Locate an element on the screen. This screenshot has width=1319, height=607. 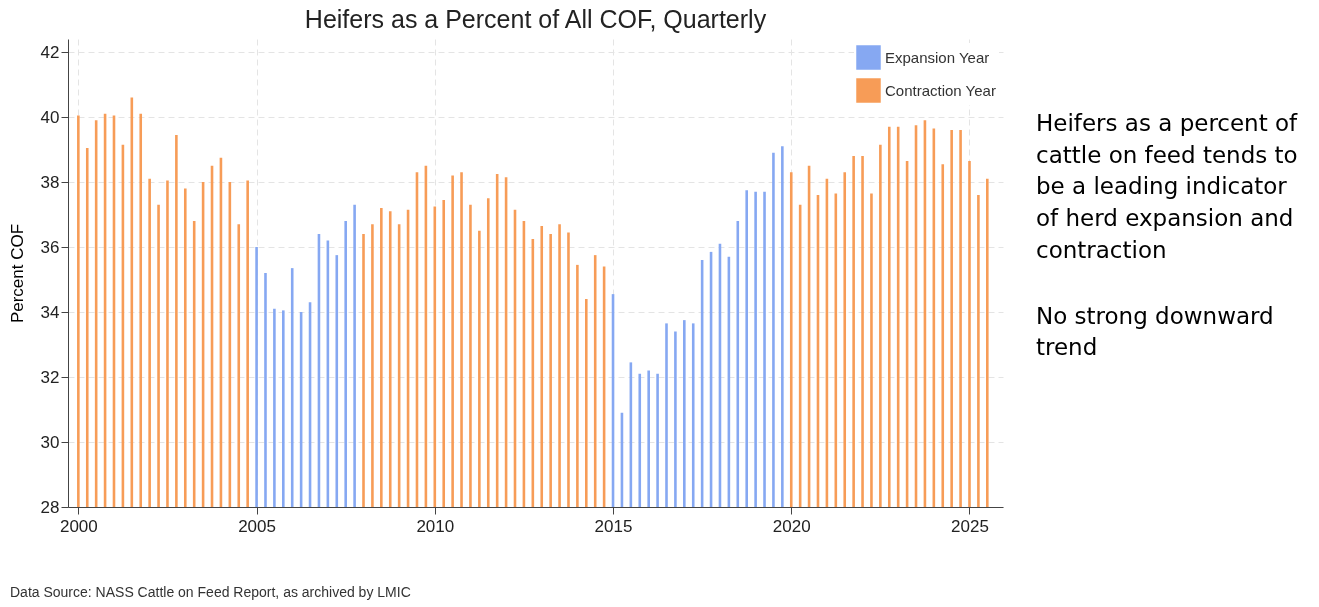
y-tick-label: 28 is located at coordinates (50, 507).